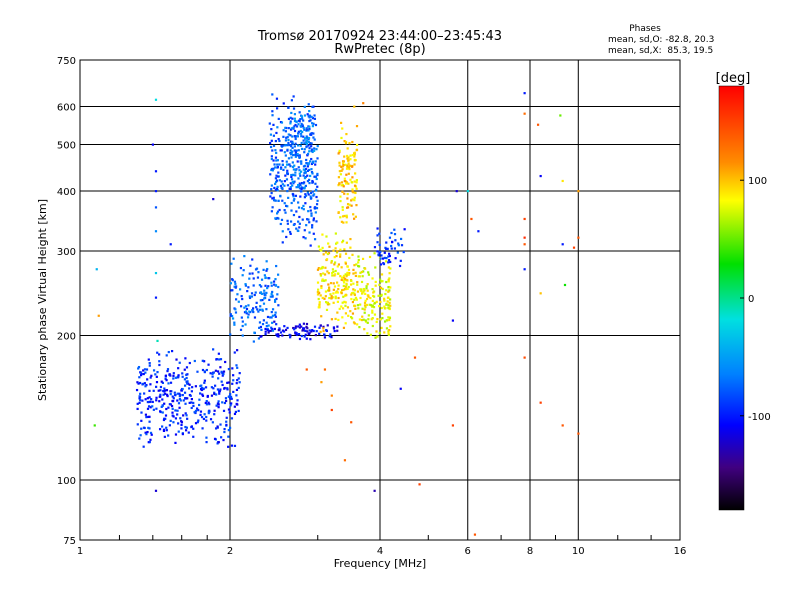  Describe the element at coordinates (66, 108) in the screenshot. I see `y-tick-label: 600` at that location.